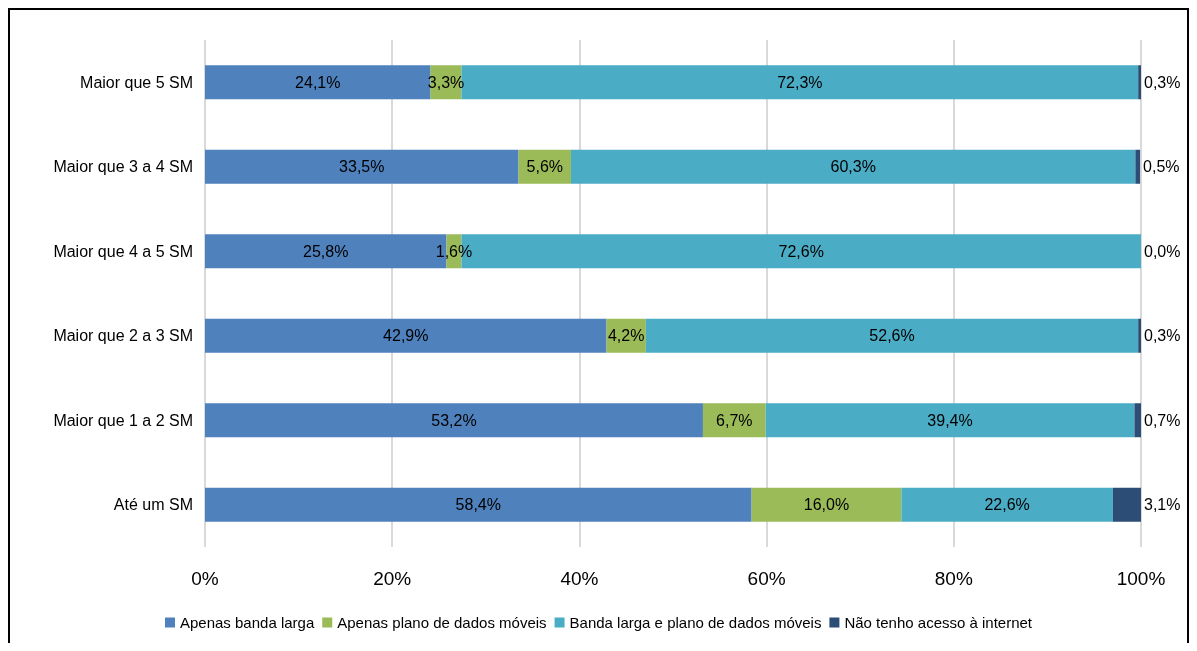 The width and height of the screenshot is (1197, 651). Describe the element at coordinates (123, 251) in the screenshot. I see `y-tick-label: Maior que 4 a 5 SM` at that location.